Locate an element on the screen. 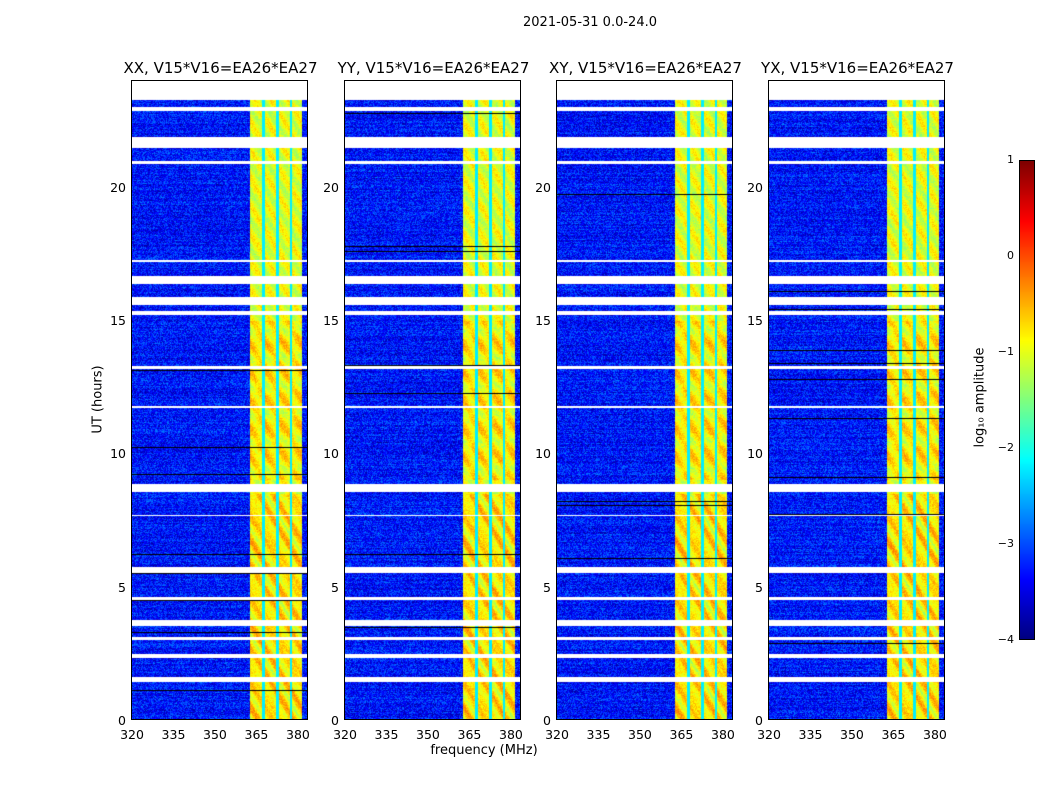  colorbar-tick-label: 1 is located at coordinates (1010, 159).